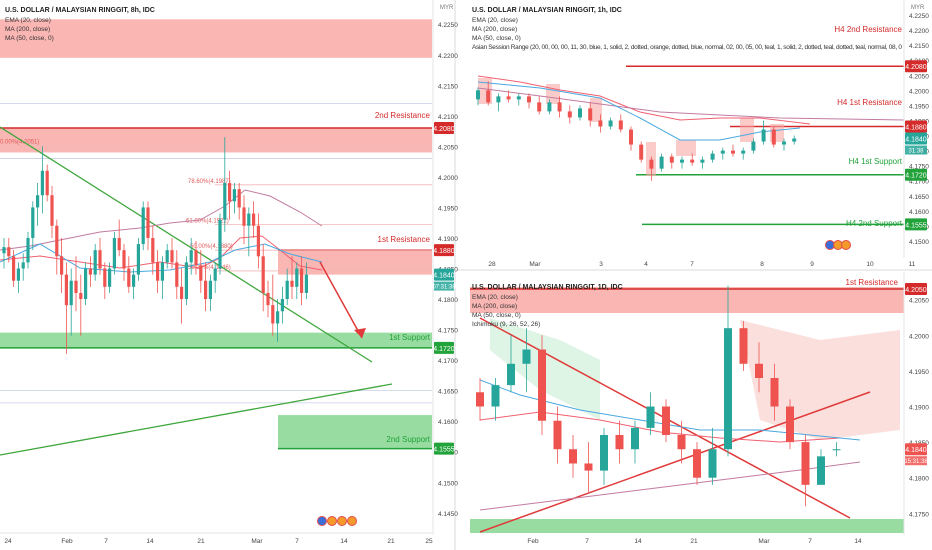 The image size is (932, 550). Describe the element at coordinates (448, 117) in the screenshot. I see `price-tick-8h-3: 4.2100` at that location.